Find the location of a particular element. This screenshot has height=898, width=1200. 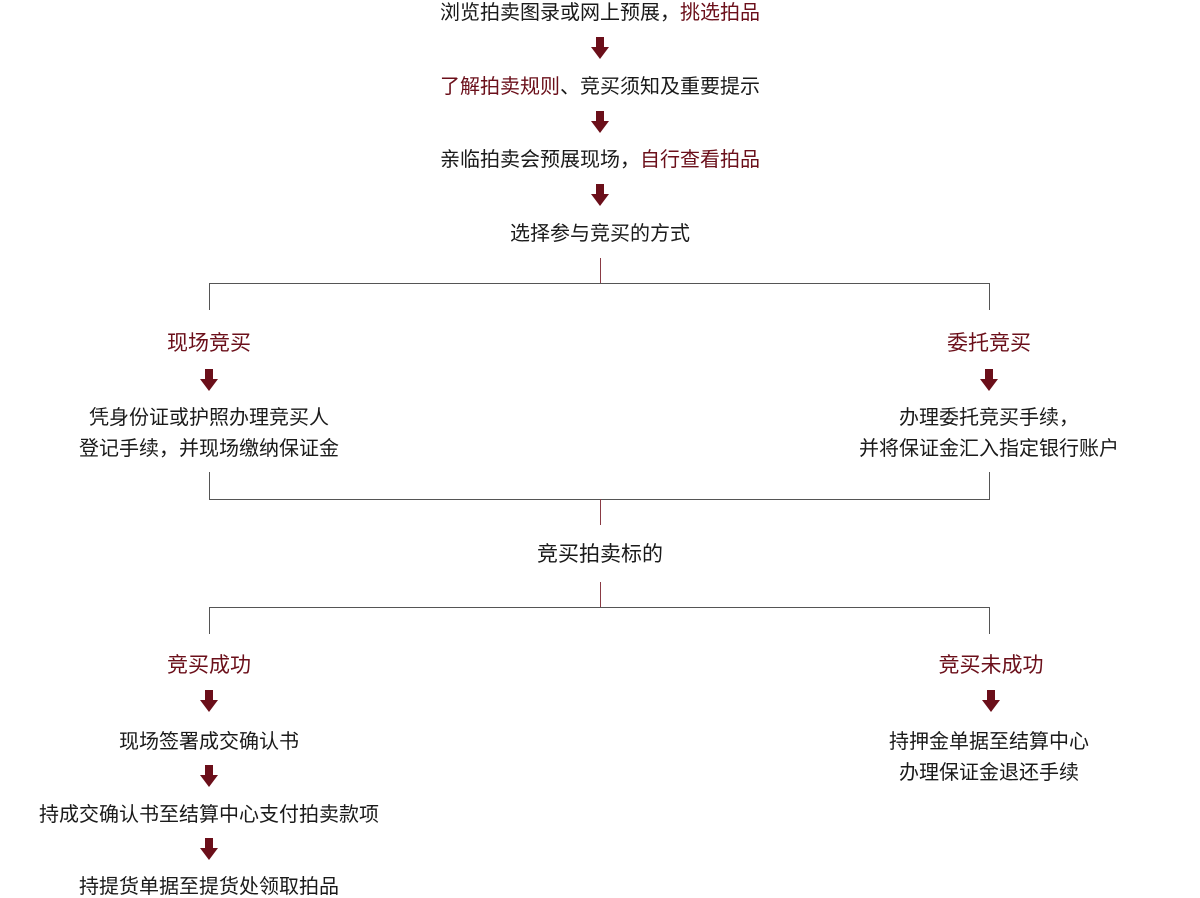

step-highlight: 挑选拍品 is located at coordinates (720, 12).